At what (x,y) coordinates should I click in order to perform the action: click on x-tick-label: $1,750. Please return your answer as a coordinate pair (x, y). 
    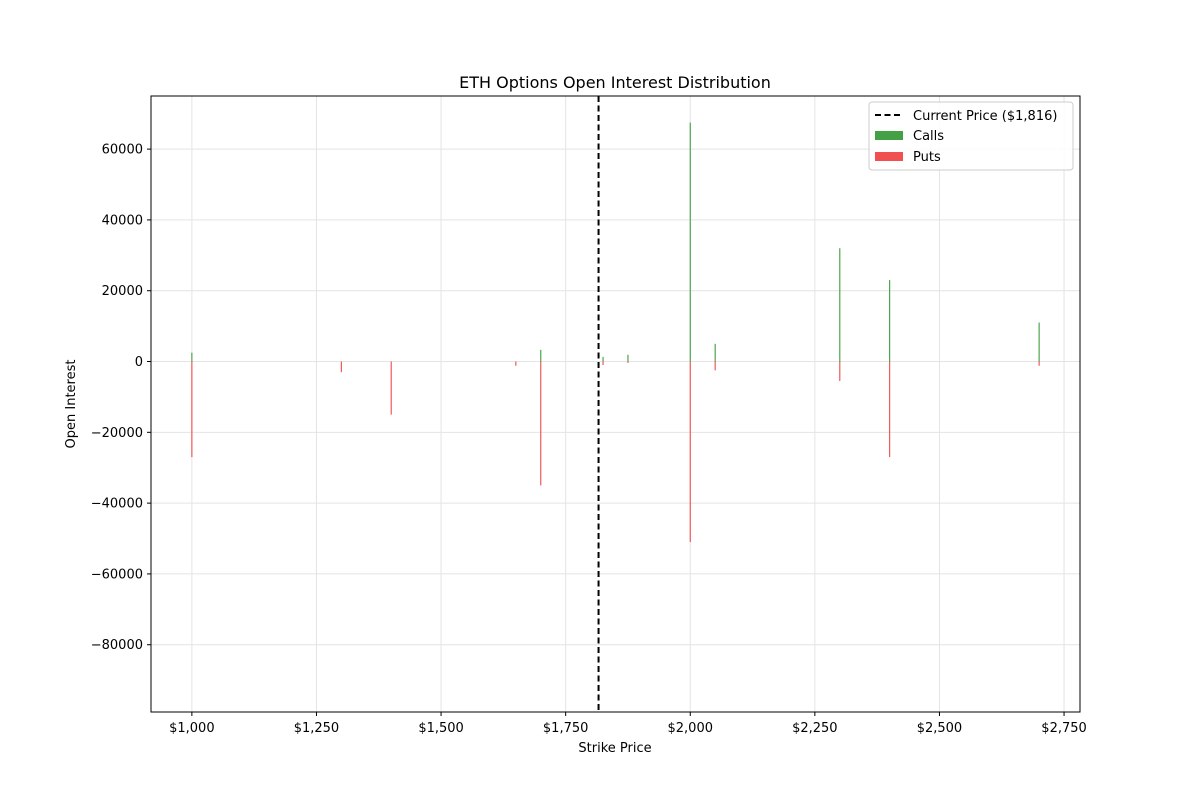
    Looking at the image, I should click on (566, 728).